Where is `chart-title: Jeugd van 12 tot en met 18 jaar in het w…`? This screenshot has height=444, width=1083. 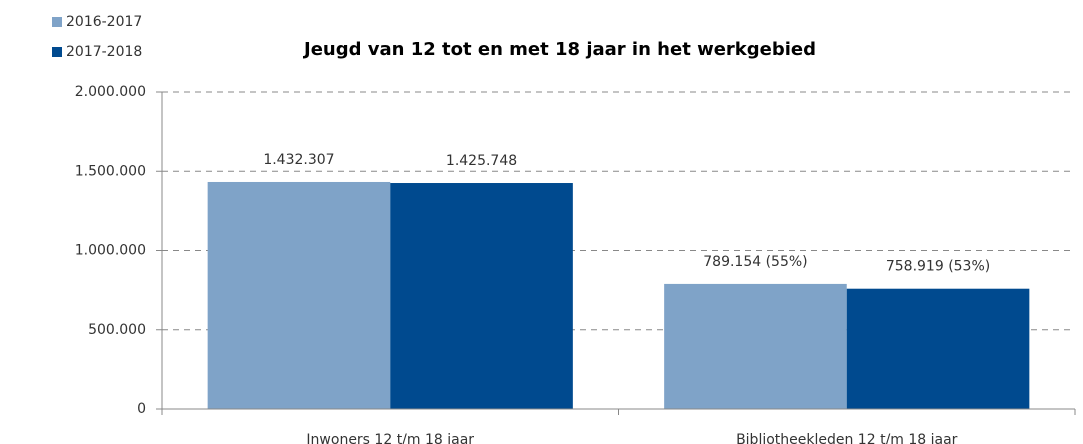
chart-title: Jeugd van 12 tot en met 18 jaar in het w… is located at coordinates (559, 49).